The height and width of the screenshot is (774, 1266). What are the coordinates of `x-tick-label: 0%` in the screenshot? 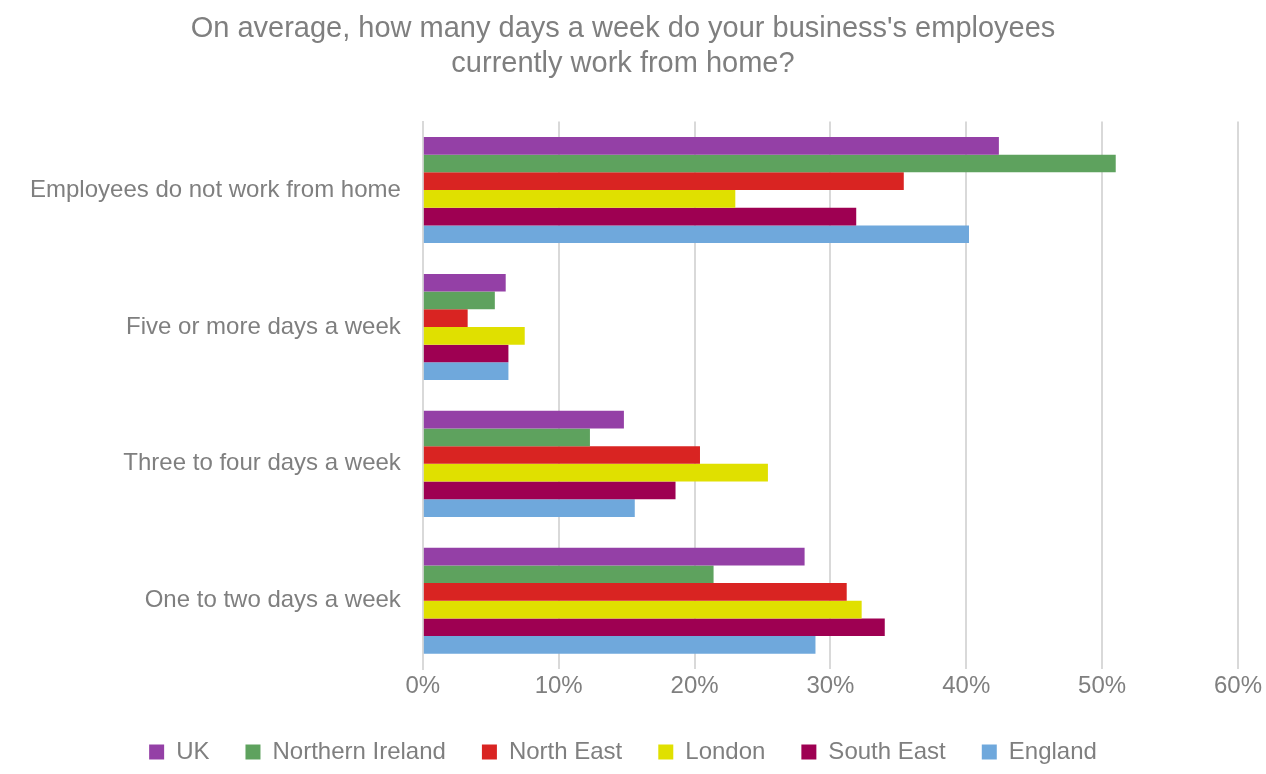 It's located at (423, 685).